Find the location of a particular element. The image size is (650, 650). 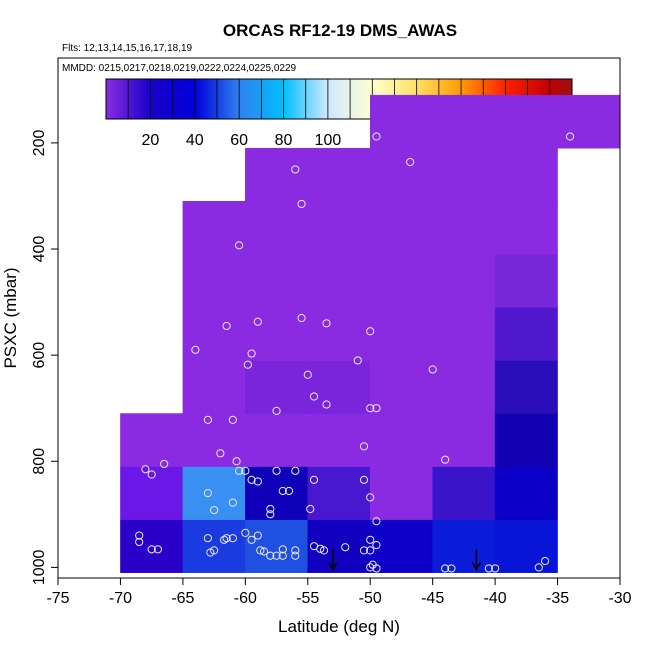

x-tick-label: -30 is located at coordinates (619, 598).